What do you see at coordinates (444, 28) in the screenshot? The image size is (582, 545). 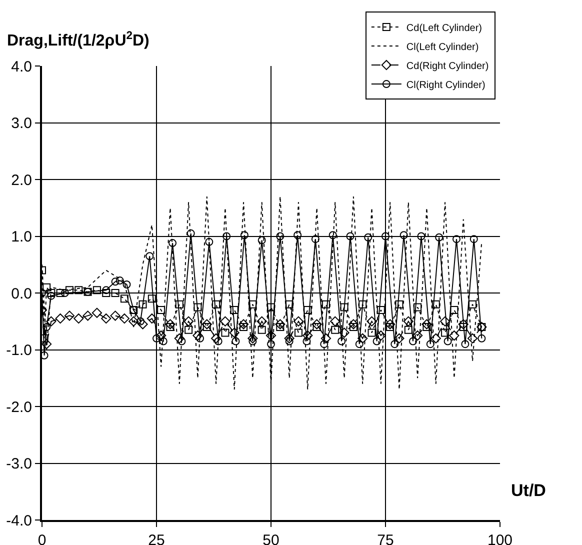 I see `legend-label: Cd(Left Cylinder)` at bounding box center [444, 28].